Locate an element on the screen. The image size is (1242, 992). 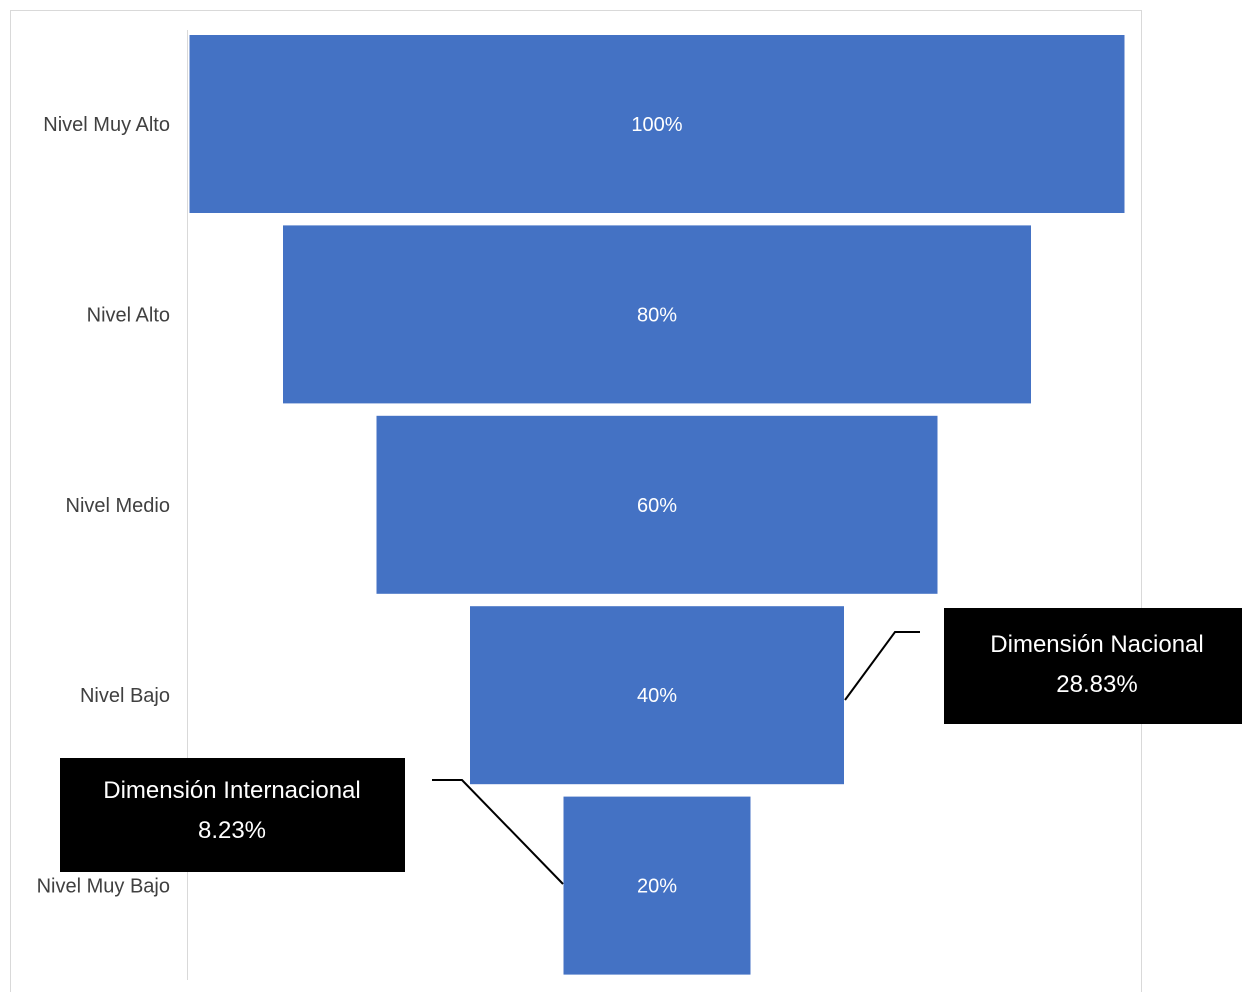
callout-internacional: Dimensión Internacional 8.23% is located at coordinates (312, 821).